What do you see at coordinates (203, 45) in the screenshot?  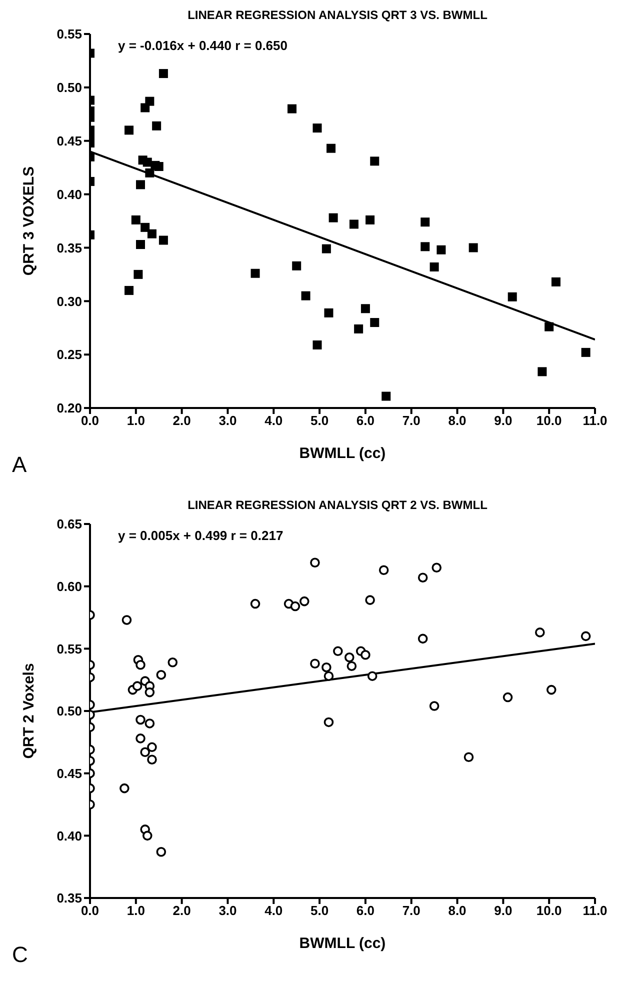 I see `annotation: y = -0.016x + 0.440 r = 0.650` at bounding box center [203, 45].